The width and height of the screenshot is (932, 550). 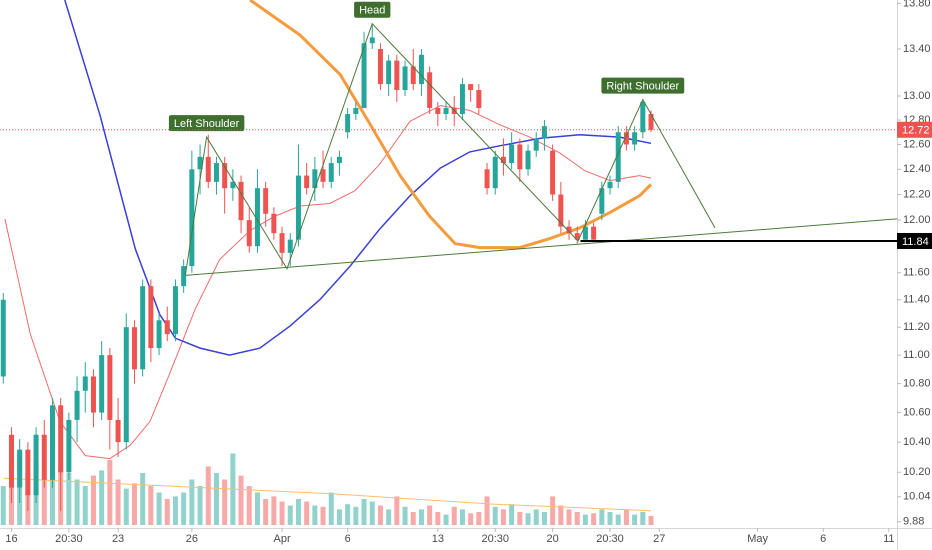 What do you see at coordinates (917, 169) in the screenshot?
I see `y-tick-label: 12.40` at bounding box center [917, 169].